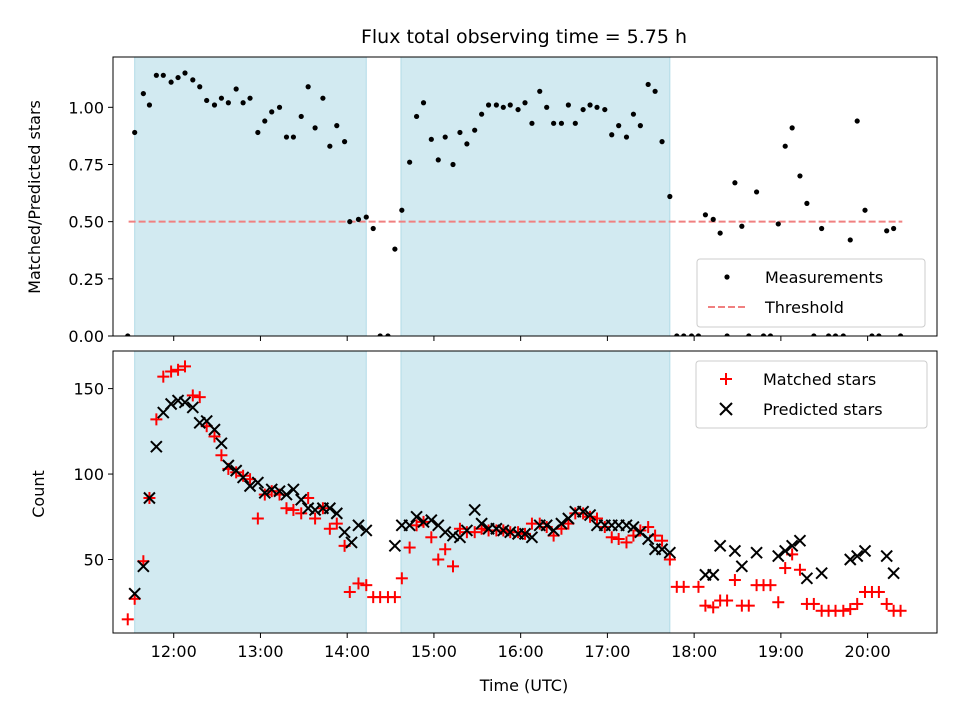 Image resolution: width=960 pixels, height=724 pixels. I want to click on y-tick-label: 150, so click(88, 389).